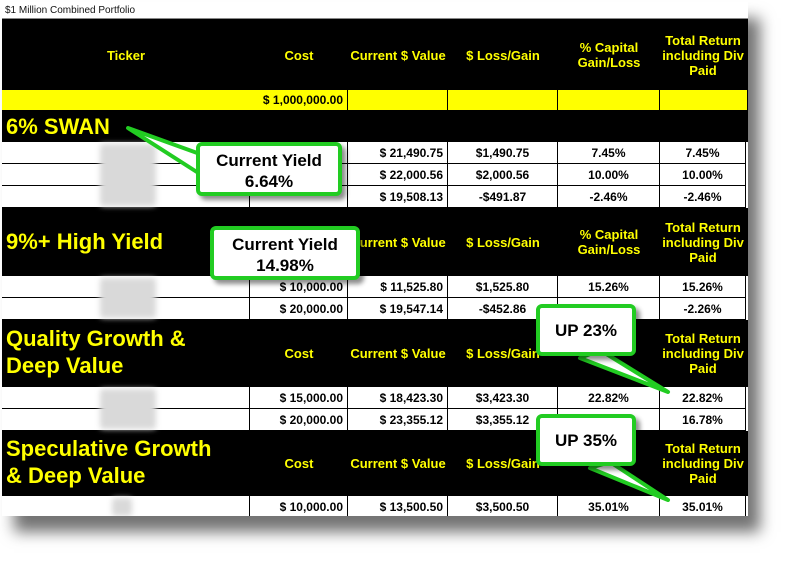 This screenshot has height=562, width=790. What do you see at coordinates (269, 181) in the screenshot?
I see `callout-value: 6.64%` at bounding box center [269, 181].